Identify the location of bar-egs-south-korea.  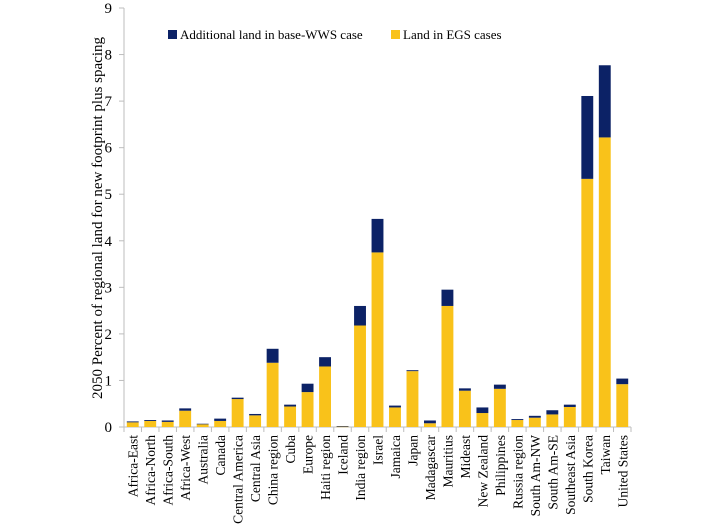
(587, 302).